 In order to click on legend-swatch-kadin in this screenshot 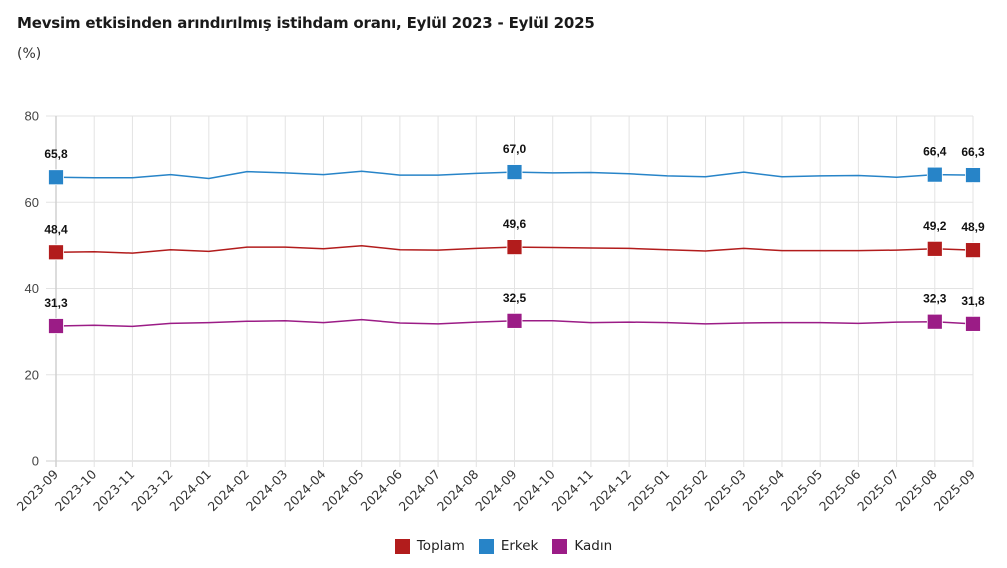, I will do `click(560, 546)`.